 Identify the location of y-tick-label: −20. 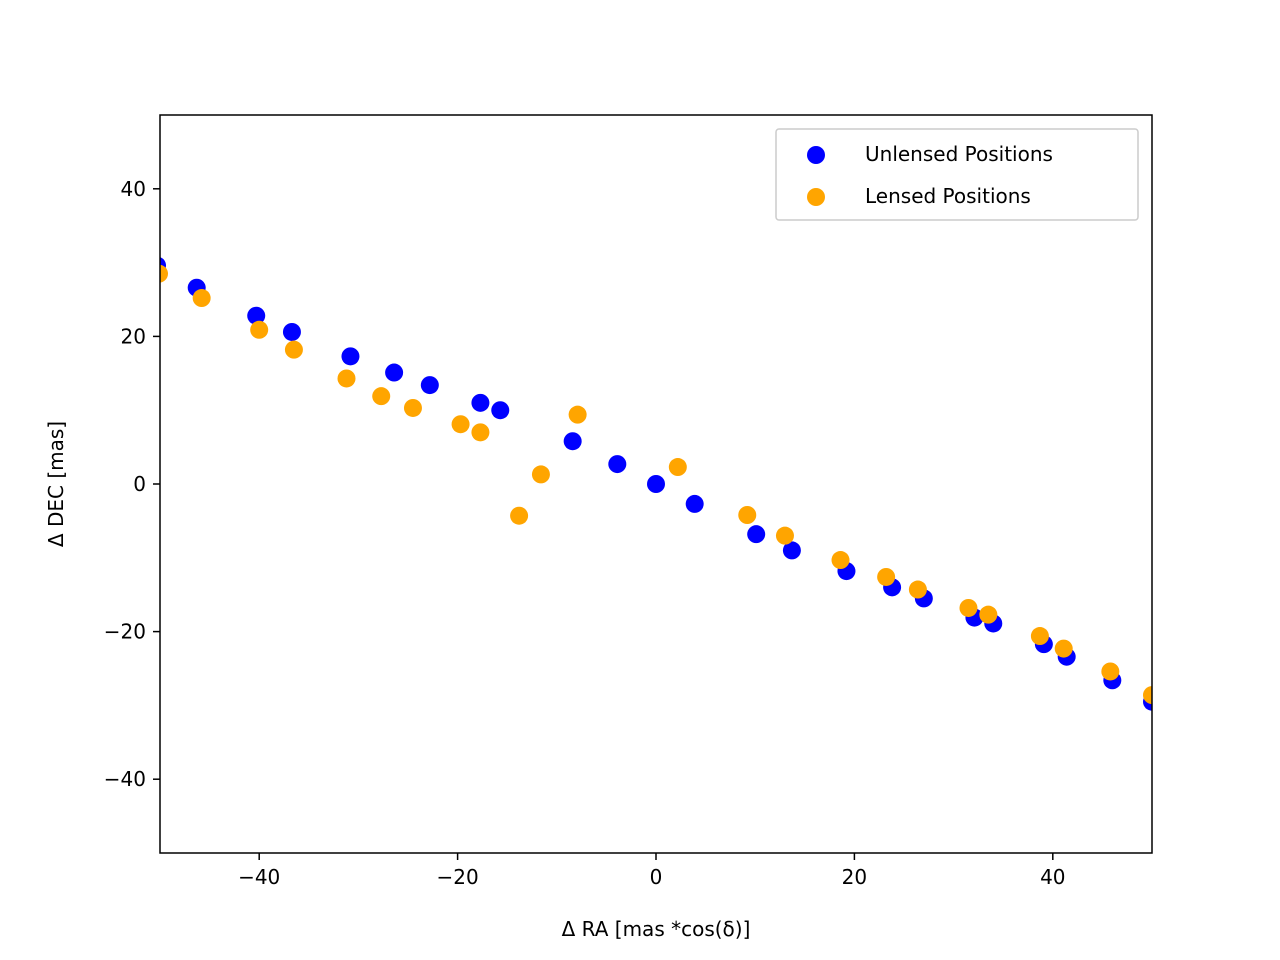
(125, 632).